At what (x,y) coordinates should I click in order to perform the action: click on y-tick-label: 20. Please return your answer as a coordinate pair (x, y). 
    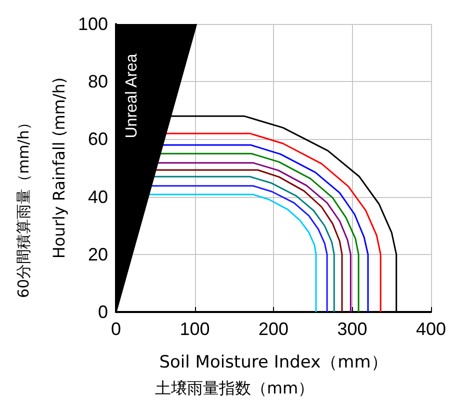
    Looking at the image, I should click on (98, 254).